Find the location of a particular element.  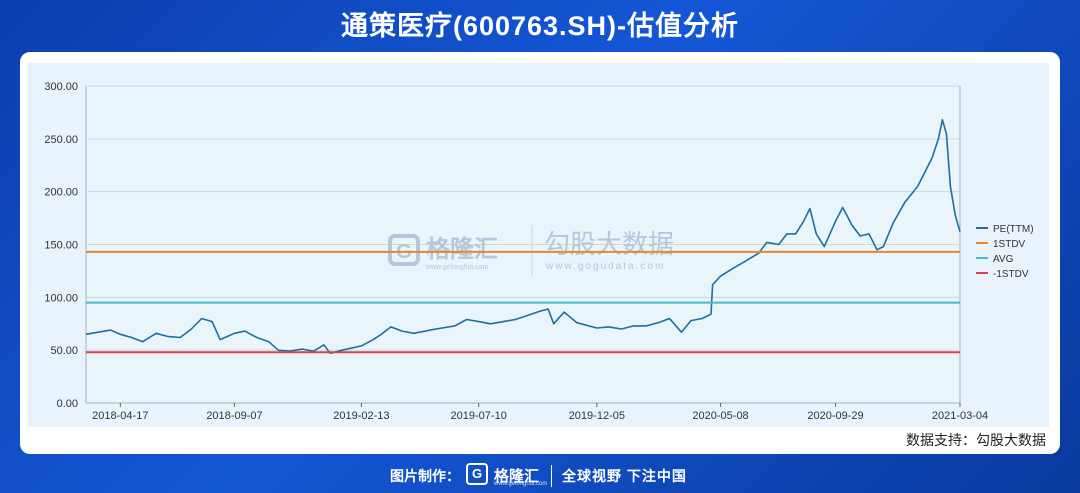

legend-label: PE(TTM) is located at coordinates (1013, 229).